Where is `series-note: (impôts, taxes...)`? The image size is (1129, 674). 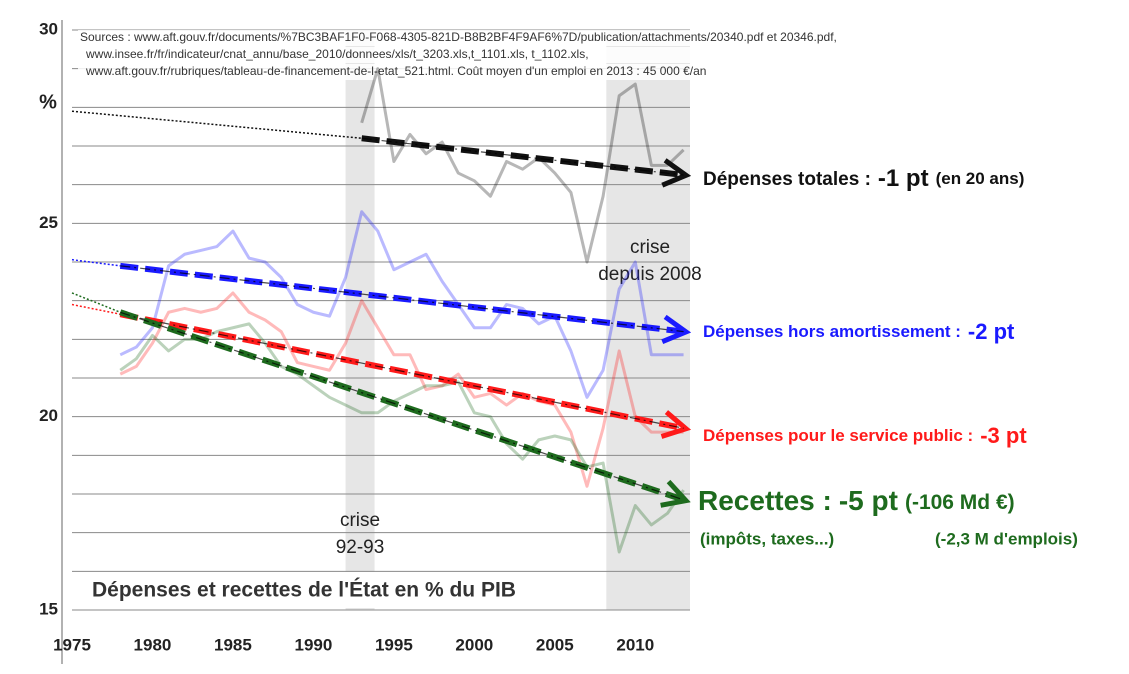 series-note: (impôts, taxes...) is located at coordinates (767, 538).